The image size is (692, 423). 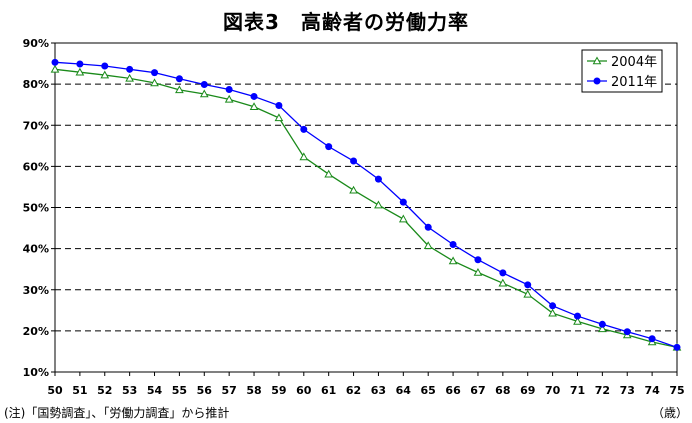 I want to click on x-tick-label: 51, so click(x=79, y=390).